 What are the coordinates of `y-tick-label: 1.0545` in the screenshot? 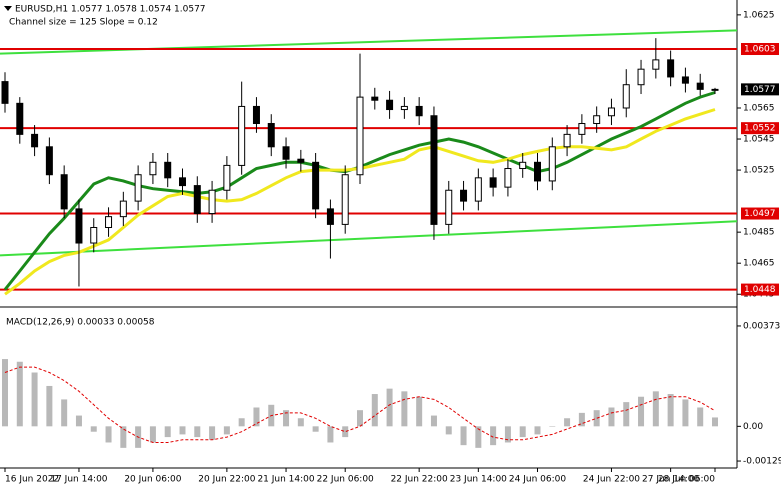 It's located at (759, 140).